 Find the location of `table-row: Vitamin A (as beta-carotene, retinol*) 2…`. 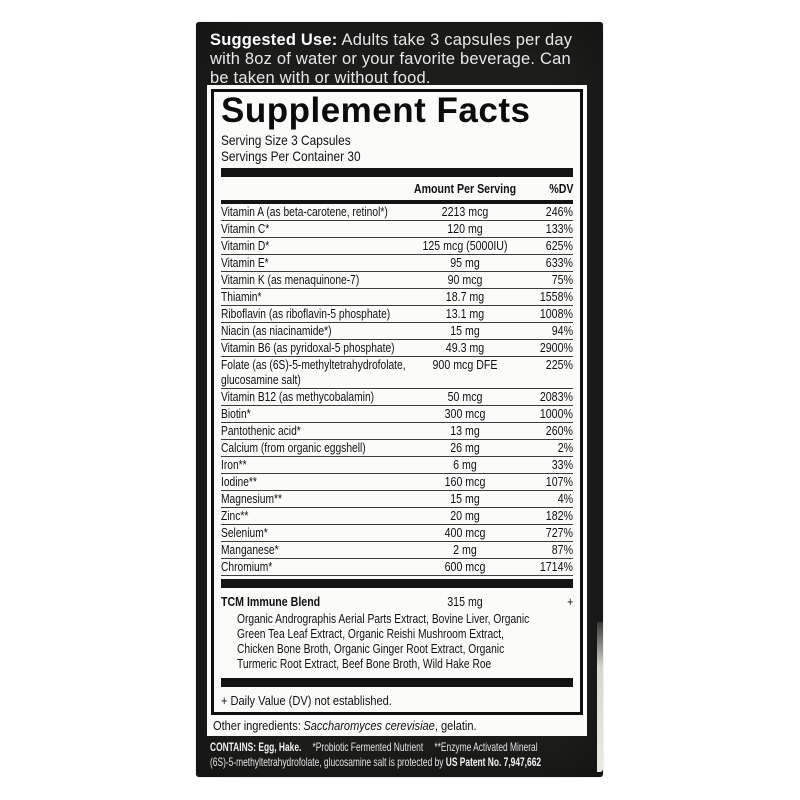

table-row: Vitamin A (as beta-carotene, retinol*) 2… is located at coordinates (397, 212).